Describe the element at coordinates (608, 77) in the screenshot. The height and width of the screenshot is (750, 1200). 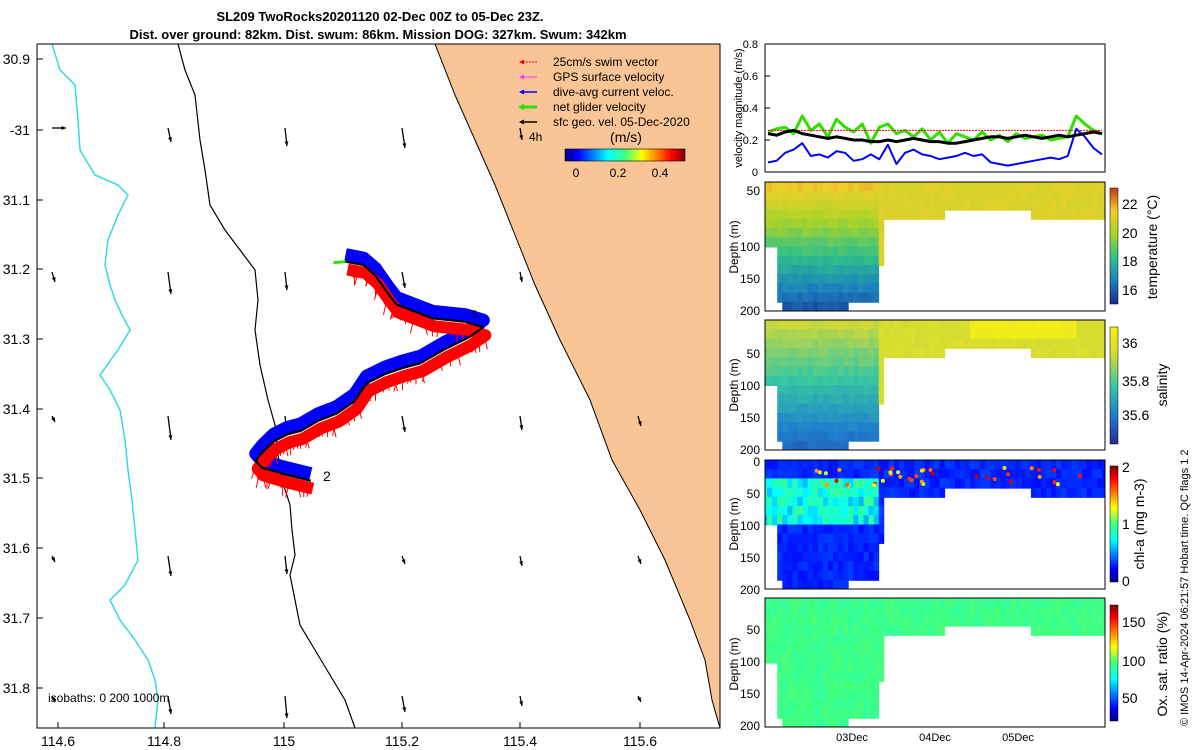
I see `legend-item-gps: GPS surface velocity` at that location.